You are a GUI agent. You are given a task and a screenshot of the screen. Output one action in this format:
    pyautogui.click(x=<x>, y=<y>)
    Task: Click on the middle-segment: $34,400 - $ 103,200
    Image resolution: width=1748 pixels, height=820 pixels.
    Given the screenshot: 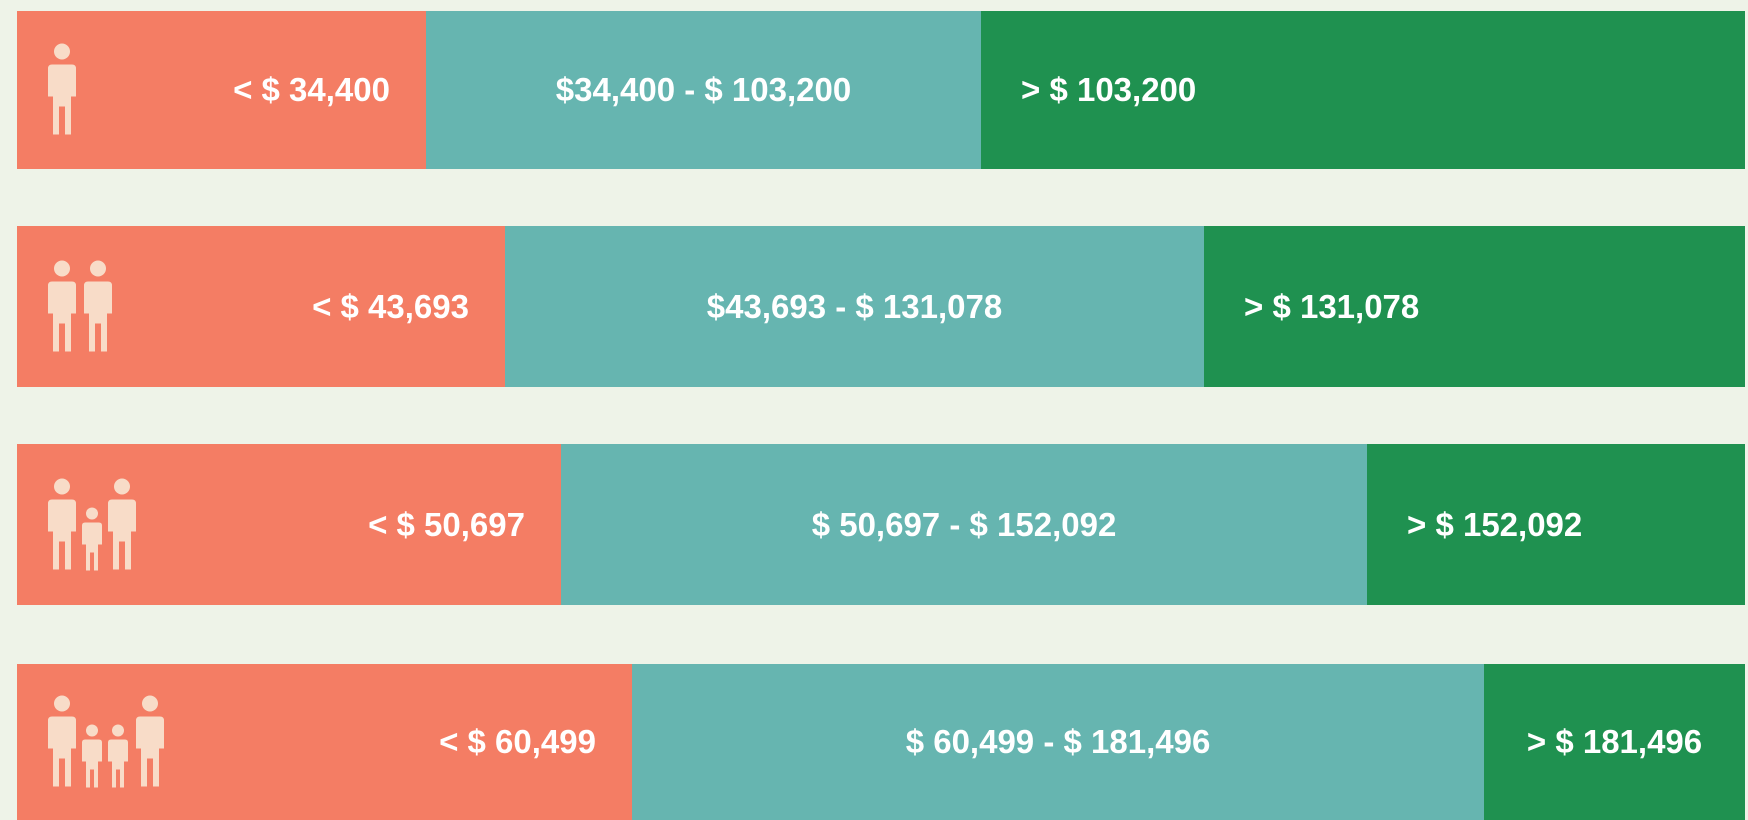 What is the action you would take?
    pyautogui.click(x=703, y=90)
    